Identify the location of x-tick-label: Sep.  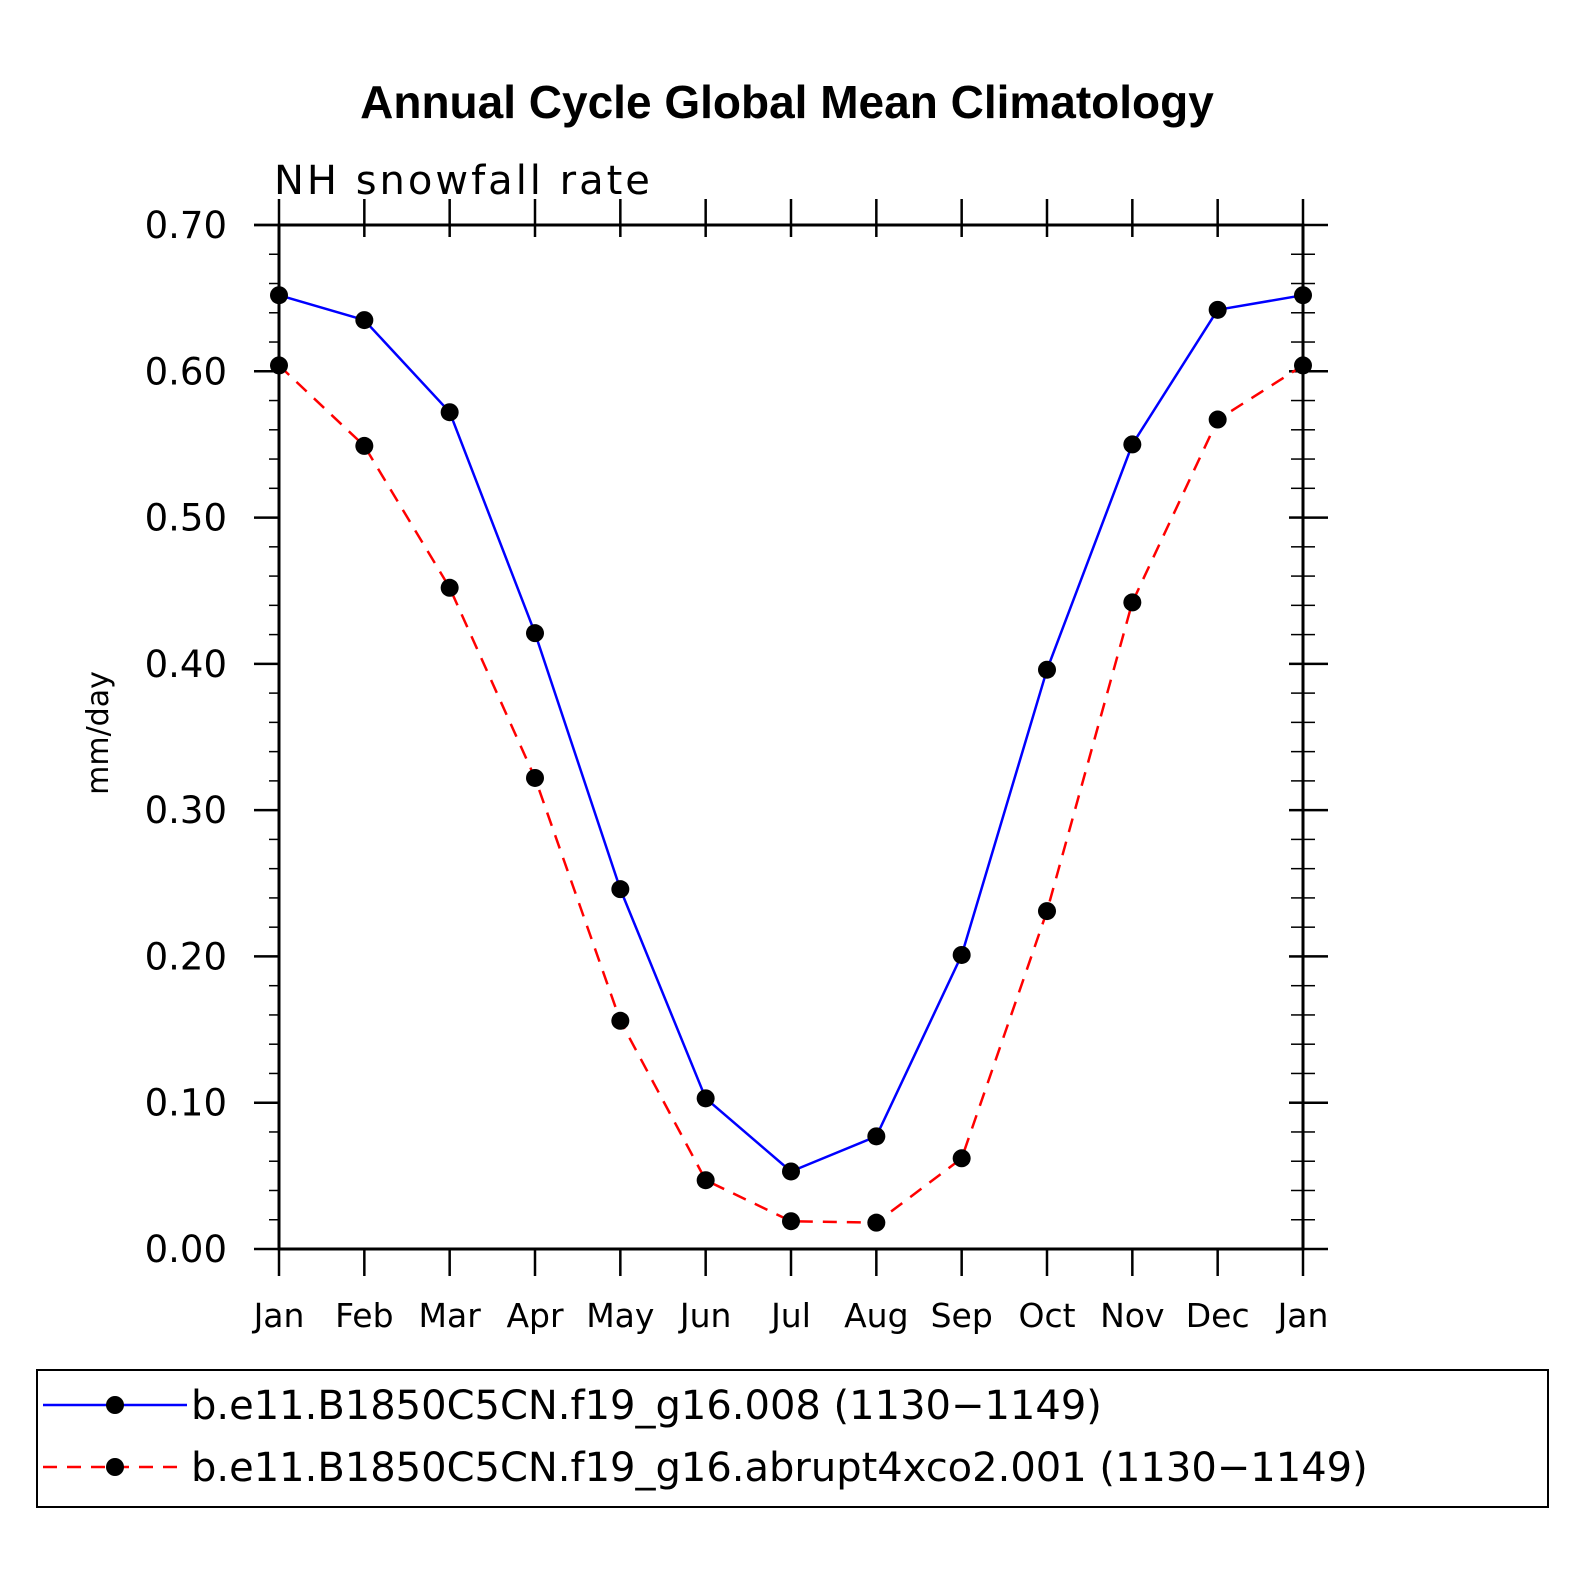
(962, 1315).